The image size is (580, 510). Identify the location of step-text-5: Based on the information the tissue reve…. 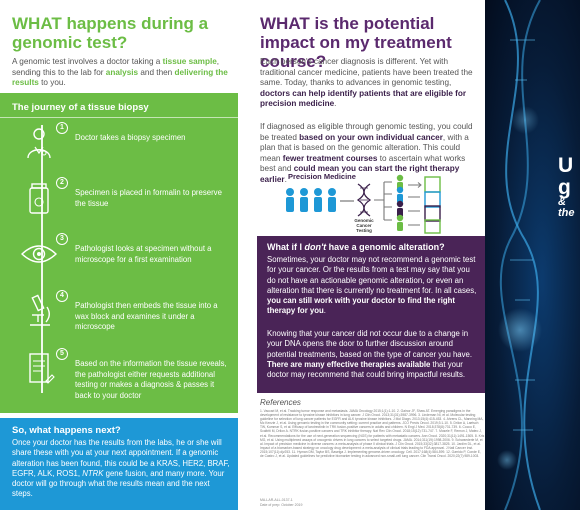
(151, 379).